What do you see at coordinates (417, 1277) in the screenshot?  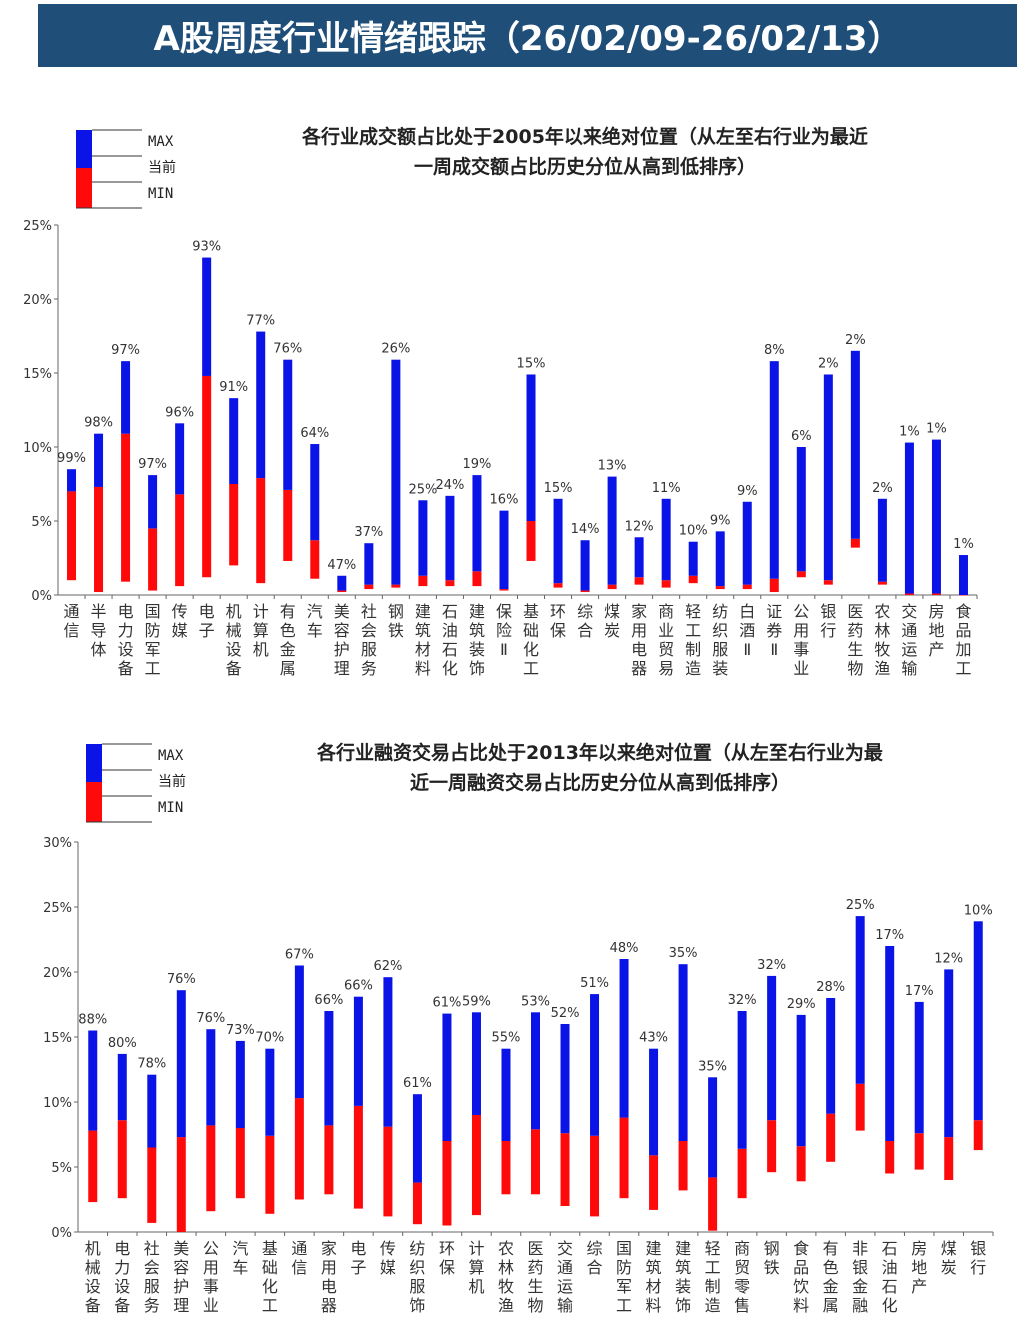 I see `category-label: 纺织服饰` at bounding box center [417, 1277].